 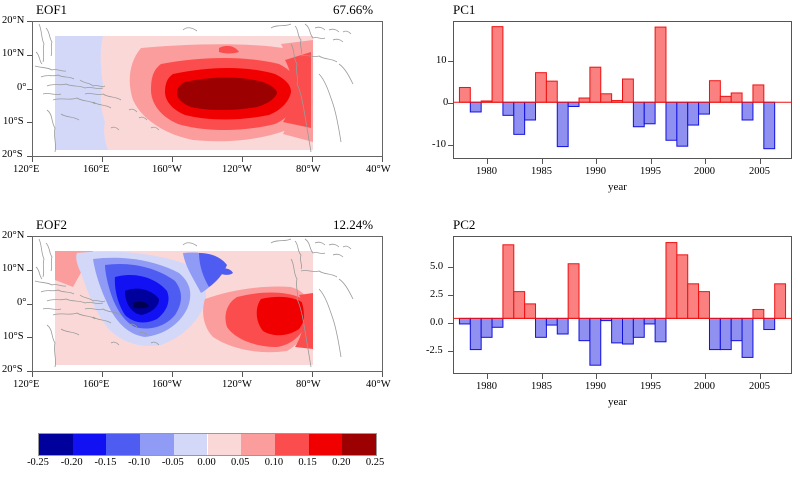 I want to click on eof2-xtick-120E: 120°E, so click(x=26, y=384).